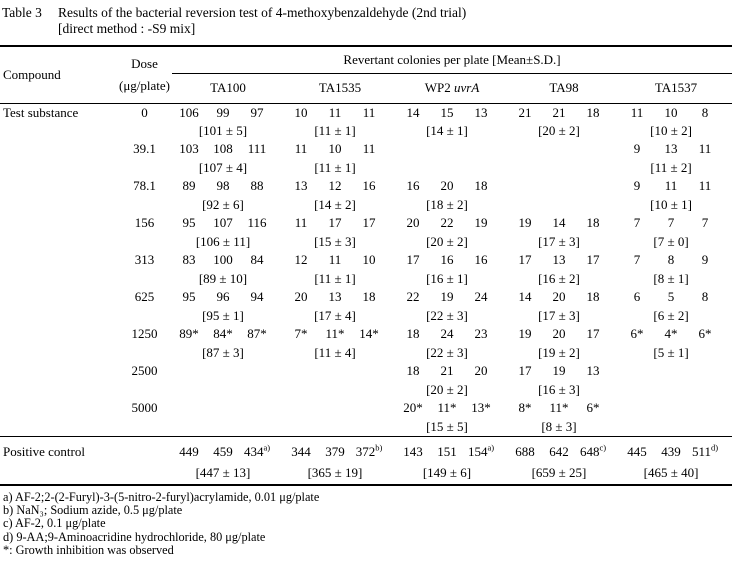 Image resolution: width=732 pixels, height=562 pixels. I want to click on cell-mean: [16 ± 3], so click(559, 389).